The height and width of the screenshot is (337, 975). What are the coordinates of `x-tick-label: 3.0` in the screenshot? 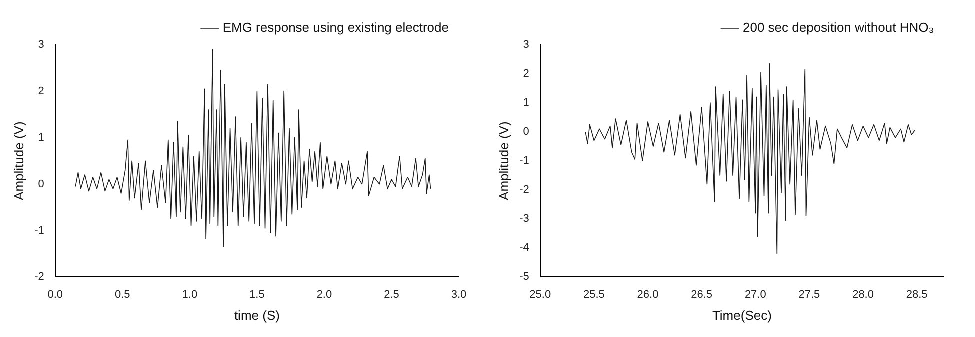 It's located at (459, 294).